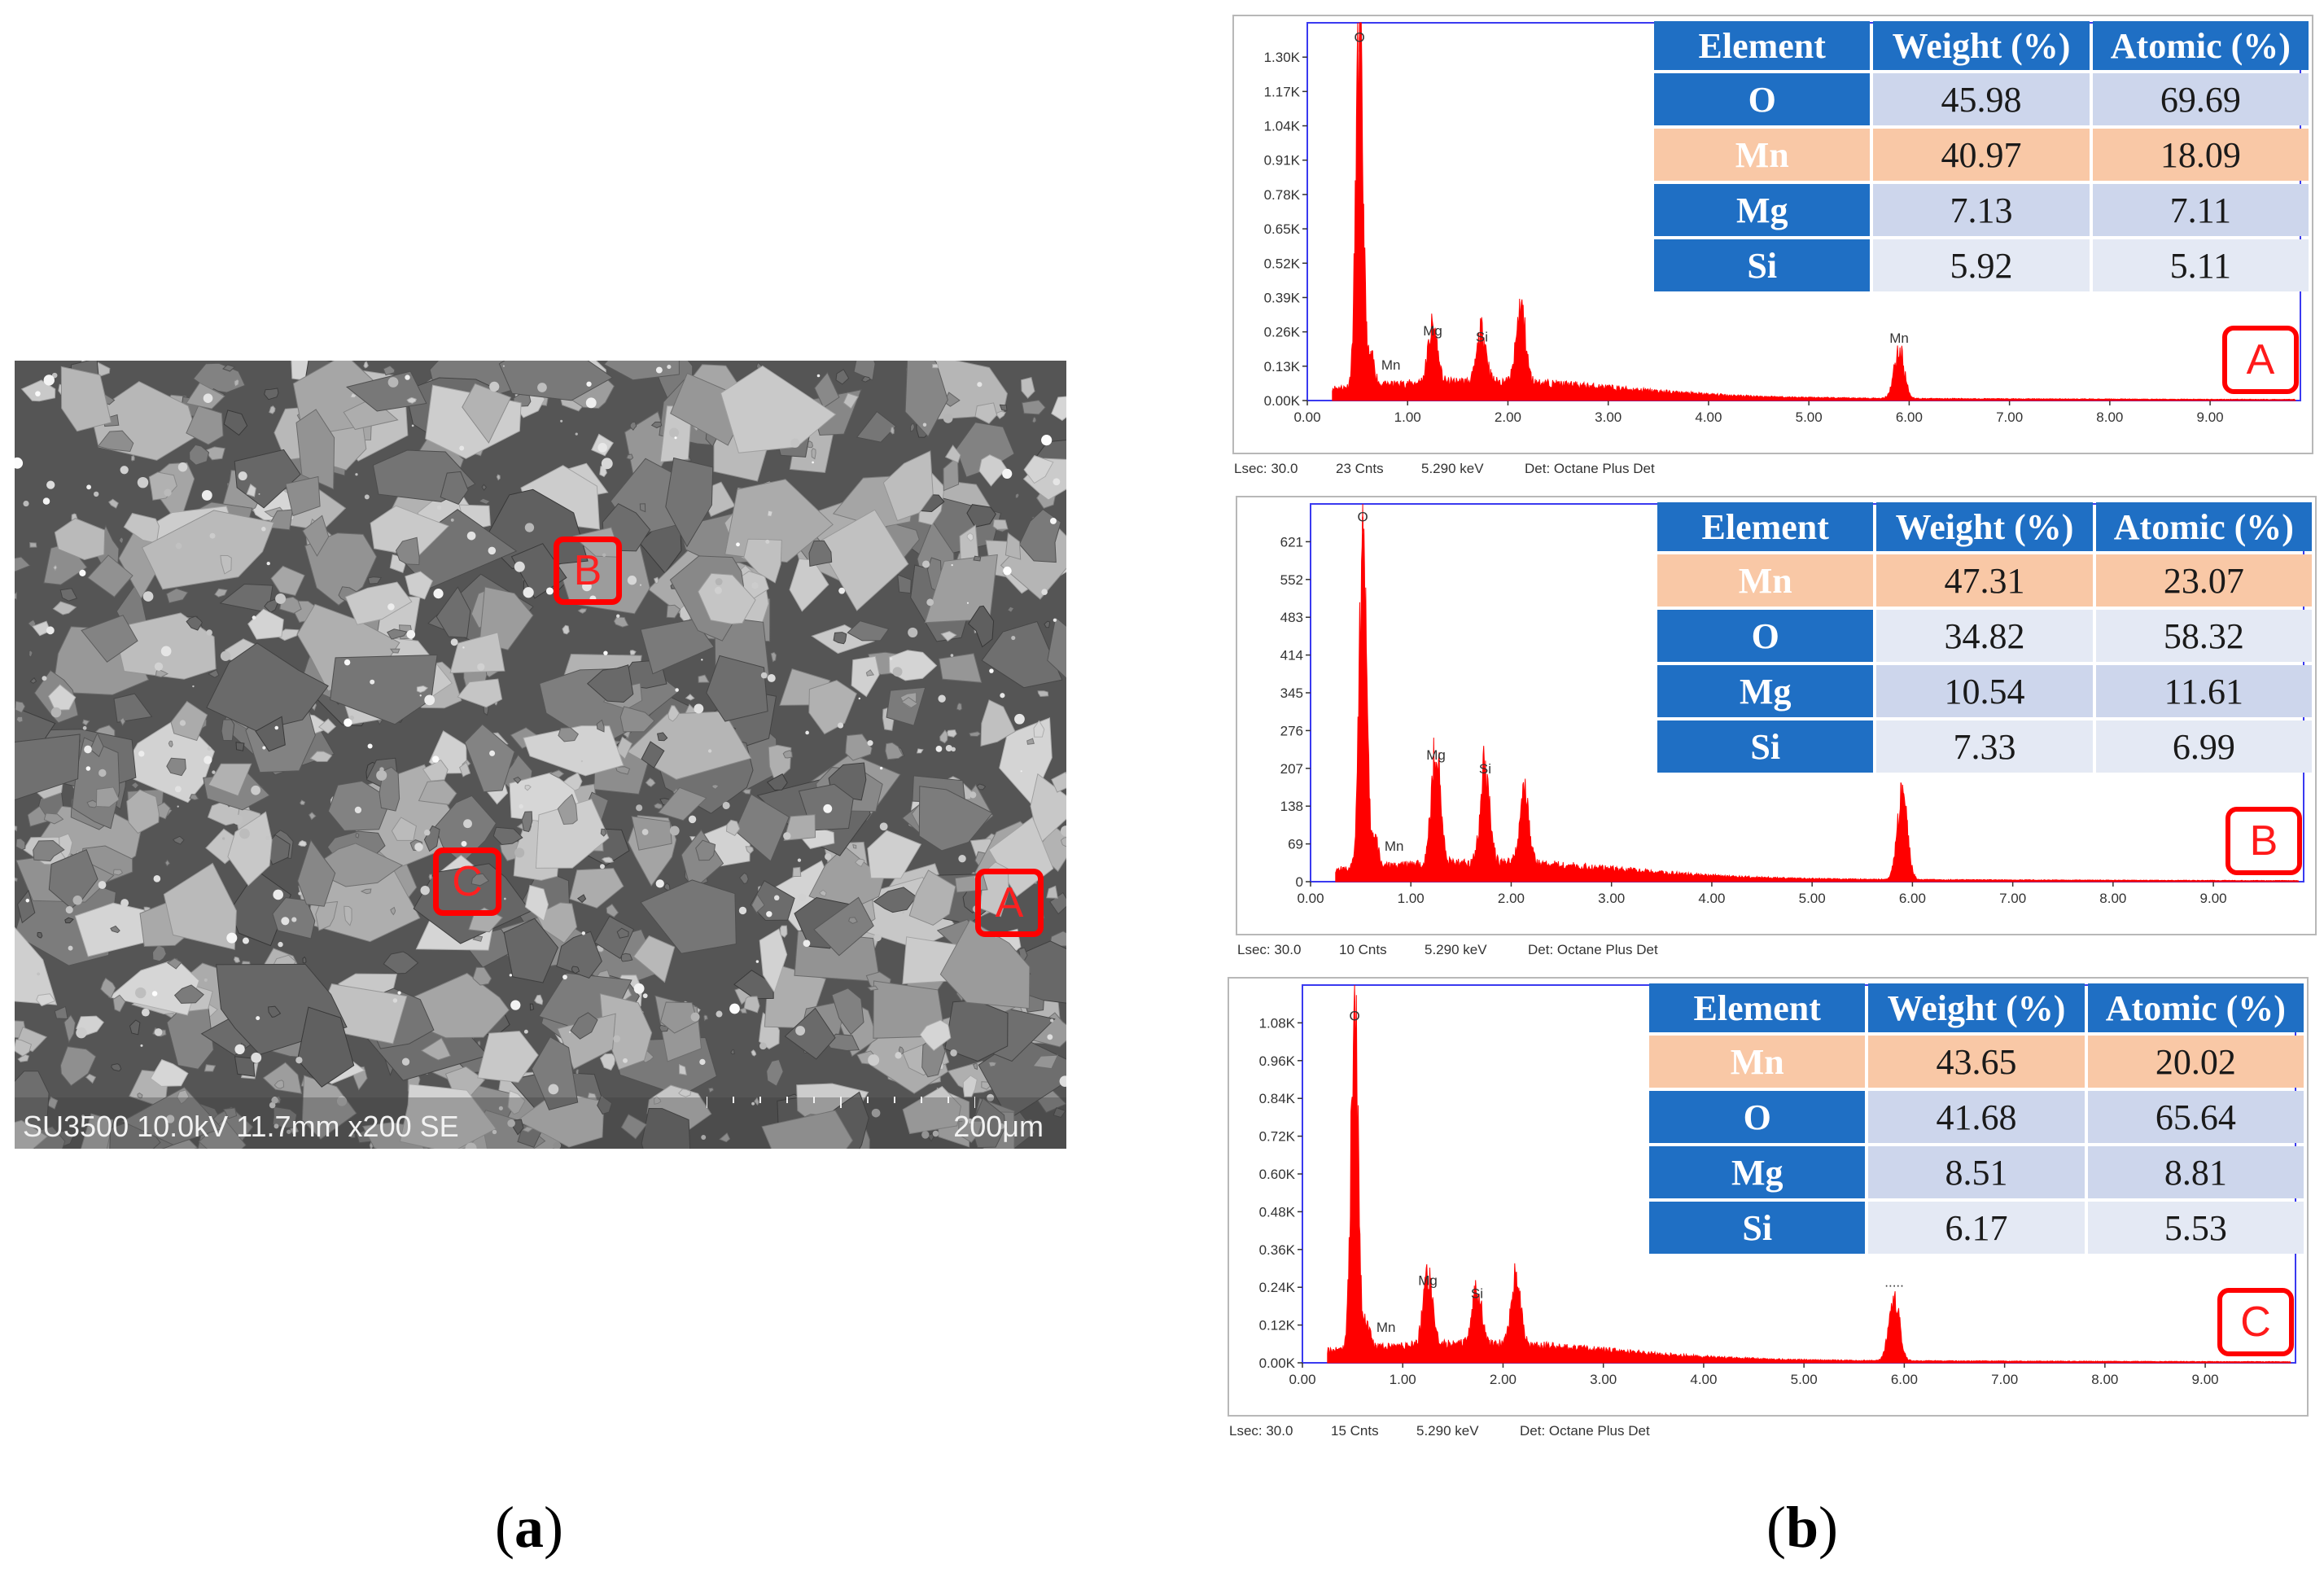 The height and width of the screenshot is (1581, 2324). Describe the element at coordinates (2203, 580) in the screenshot. I see `atomic-cell: 23.07` at that location.